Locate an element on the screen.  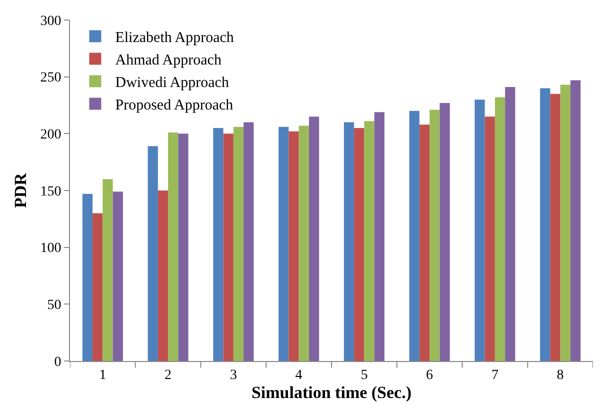
y-tick-label: 250 is located at coordinates (51, 78).